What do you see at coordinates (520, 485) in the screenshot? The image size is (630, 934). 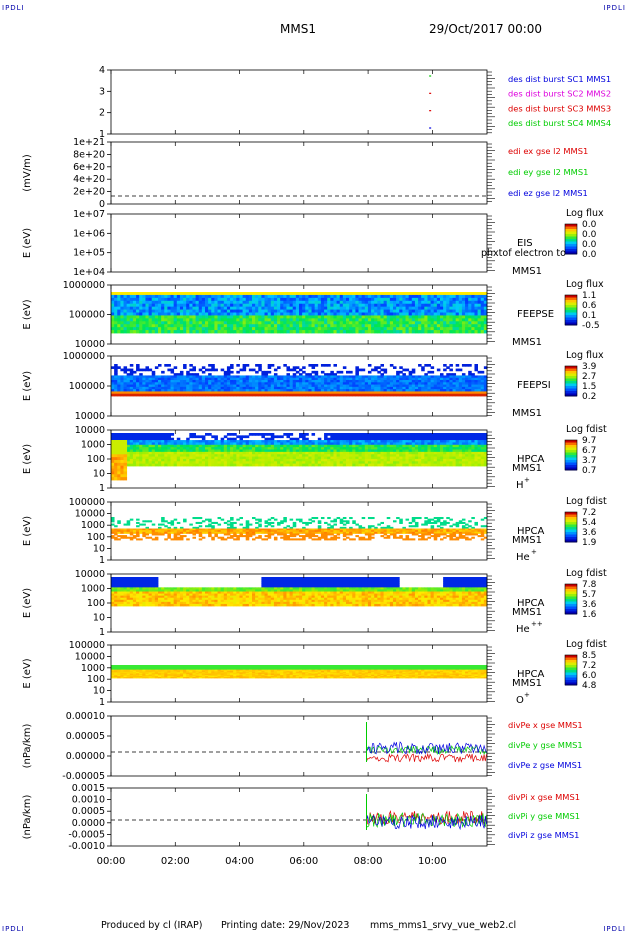 I see `species-label: H` at bounding box center [520, 485].